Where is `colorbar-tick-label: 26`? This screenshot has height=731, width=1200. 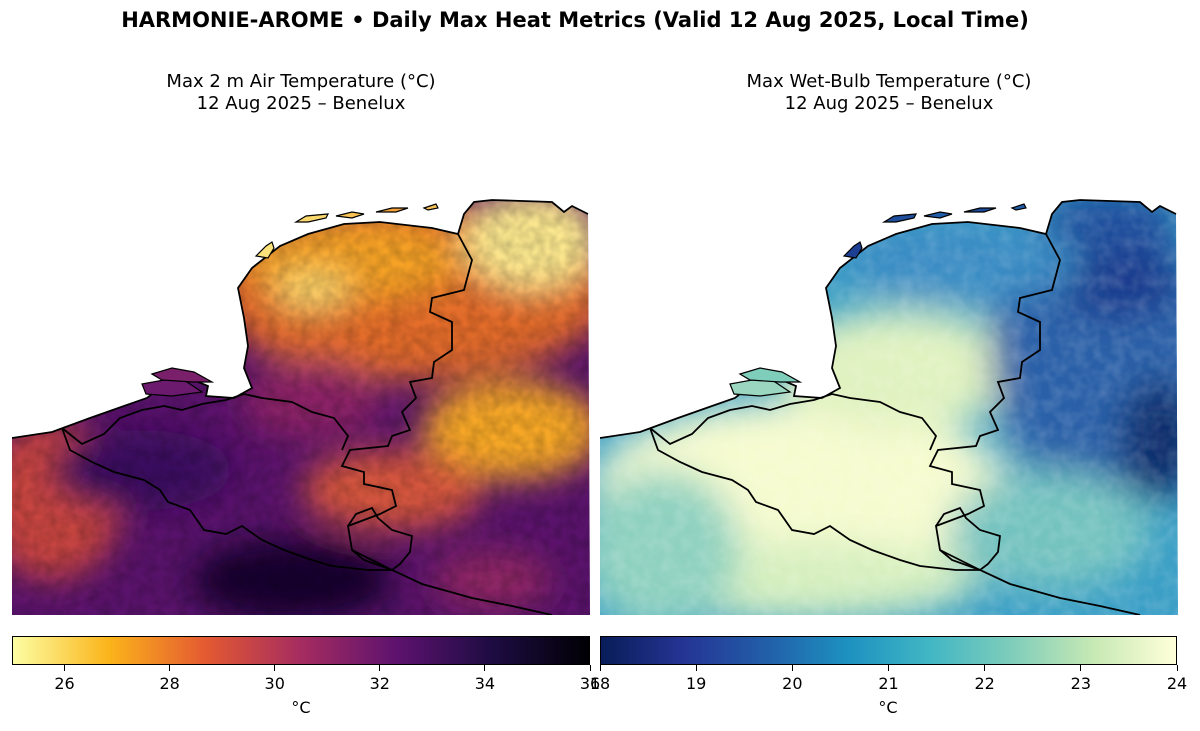
colorbar-tick-label: 26 is located at coordinates (64, 683).